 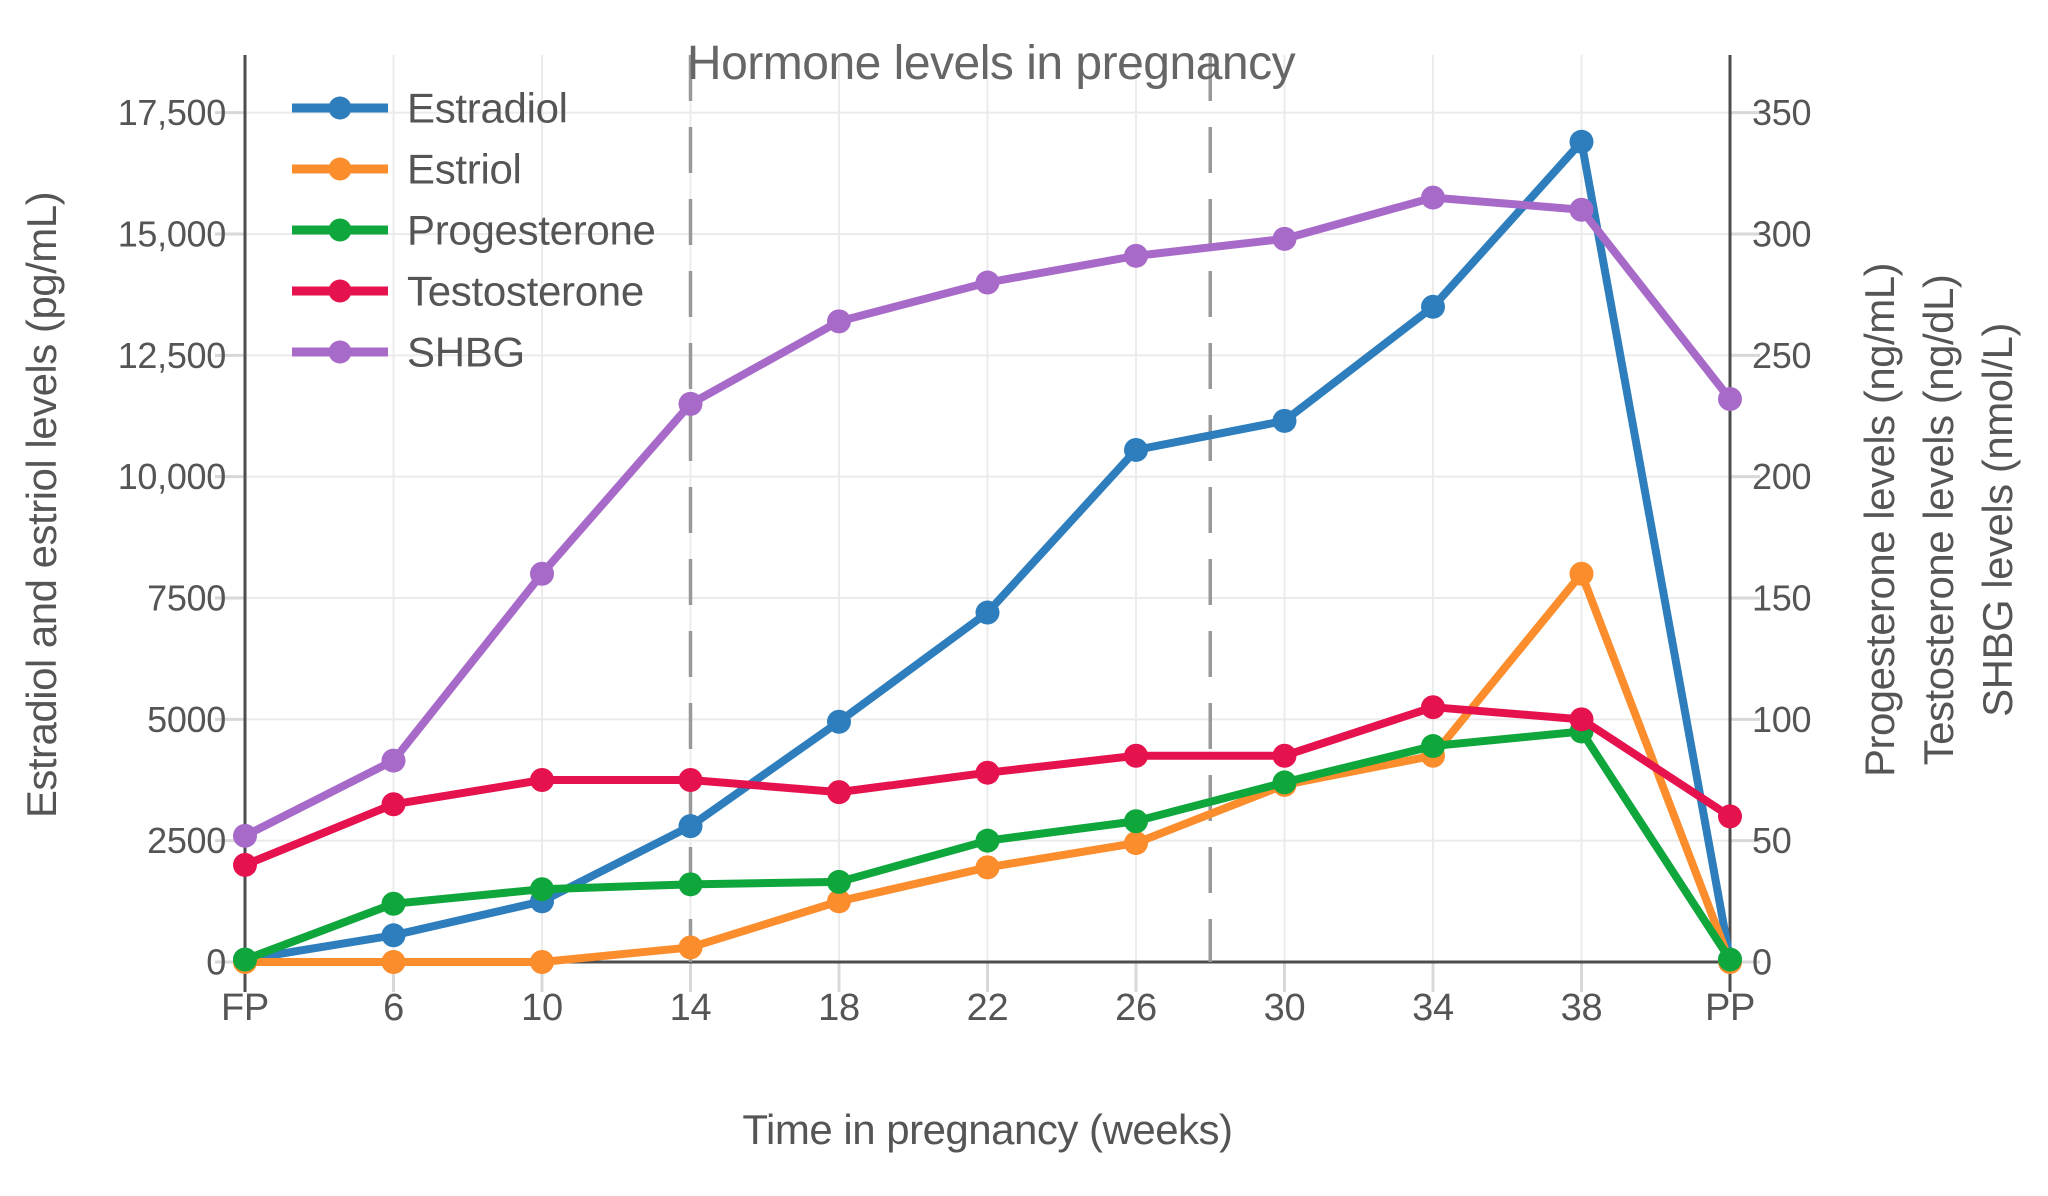 What do you see at coordinates (1938, 520) in the screenshot?
I see `y-right-axis-title-testosterone: Testosterone levels (ng/dL)` at bounding box center [1938, 520].